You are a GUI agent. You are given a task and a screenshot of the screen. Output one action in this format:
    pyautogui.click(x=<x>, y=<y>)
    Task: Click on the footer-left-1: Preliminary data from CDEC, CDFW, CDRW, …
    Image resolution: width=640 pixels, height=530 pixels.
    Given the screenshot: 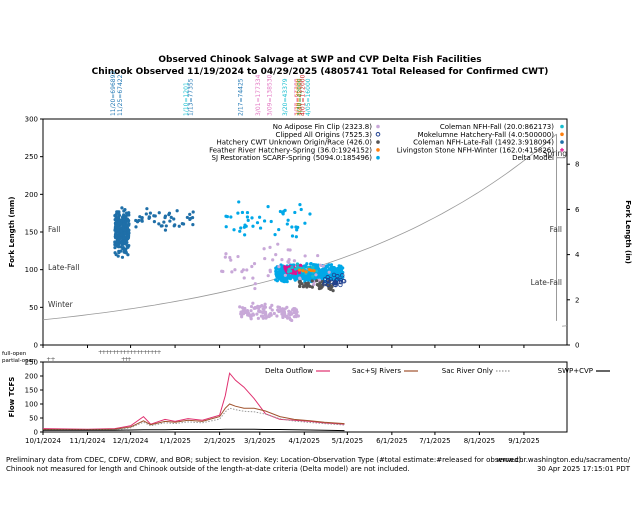 What is the action you would take?
    pyautogui.click(x=265, y=460)
    